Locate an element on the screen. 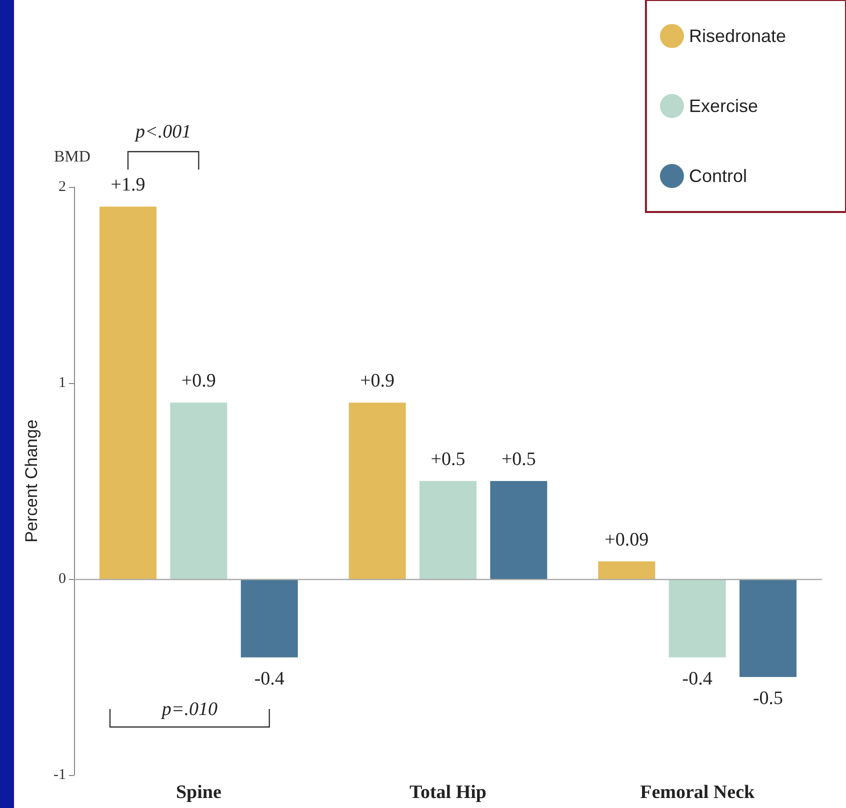 This screenshot has width=846, height=808. y-axis-title: Percent Change is located at coordinates (31, 481).